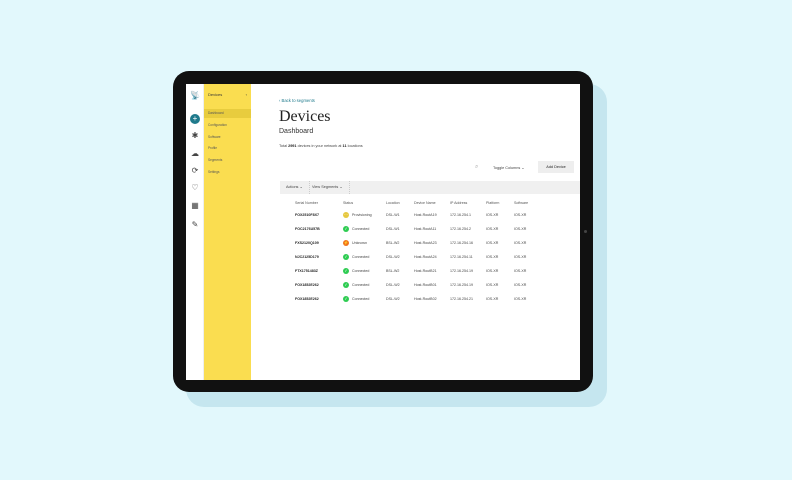  I want to click on plus-icon: +, so click(195, 119).